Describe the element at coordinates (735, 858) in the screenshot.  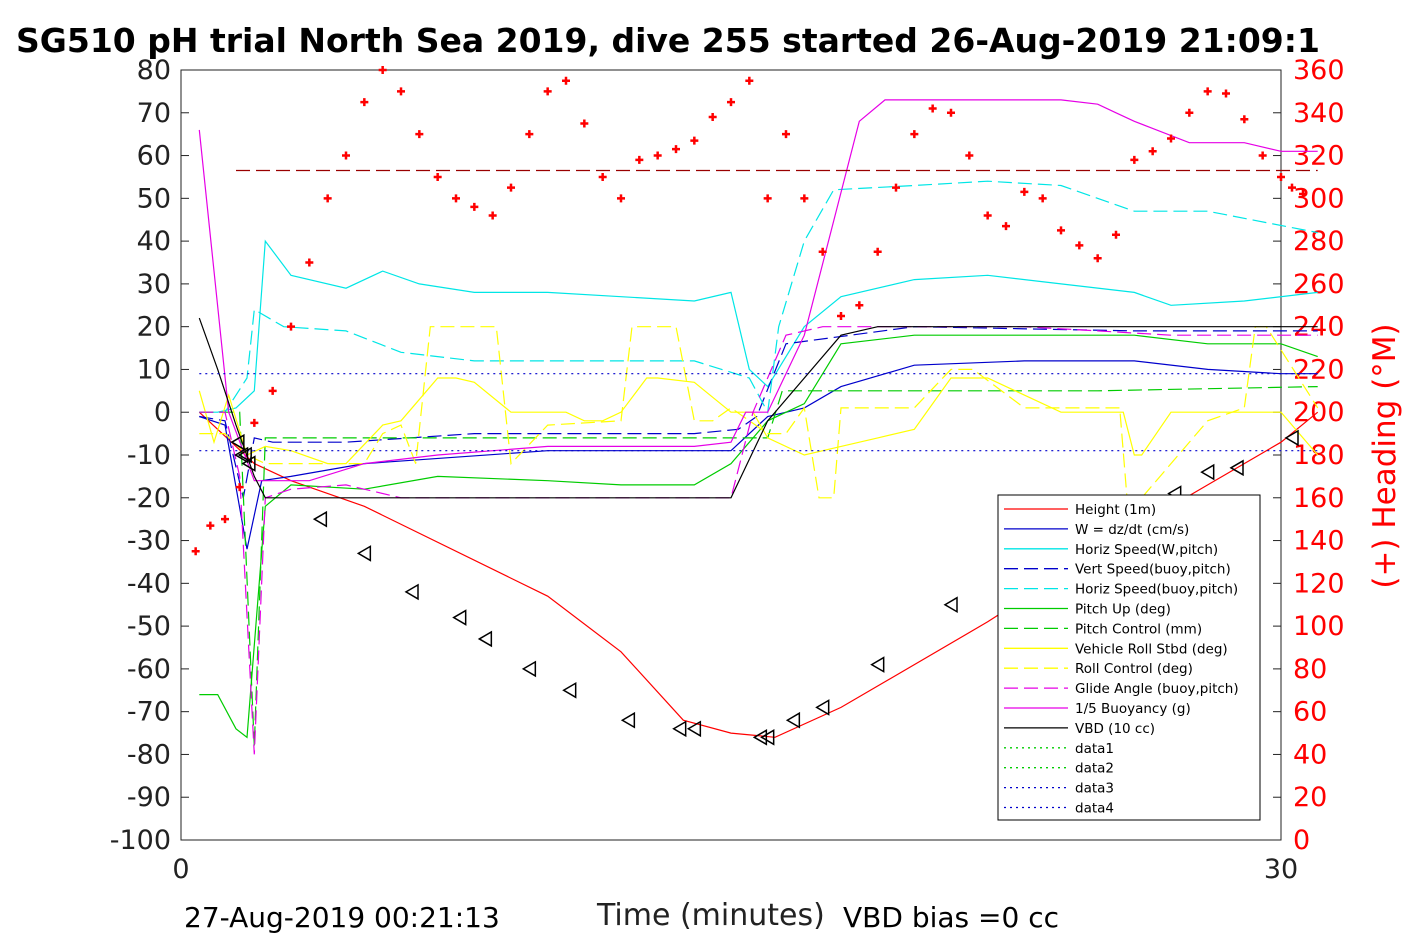
I see `x-axis-ticks: 0 30` at that location.